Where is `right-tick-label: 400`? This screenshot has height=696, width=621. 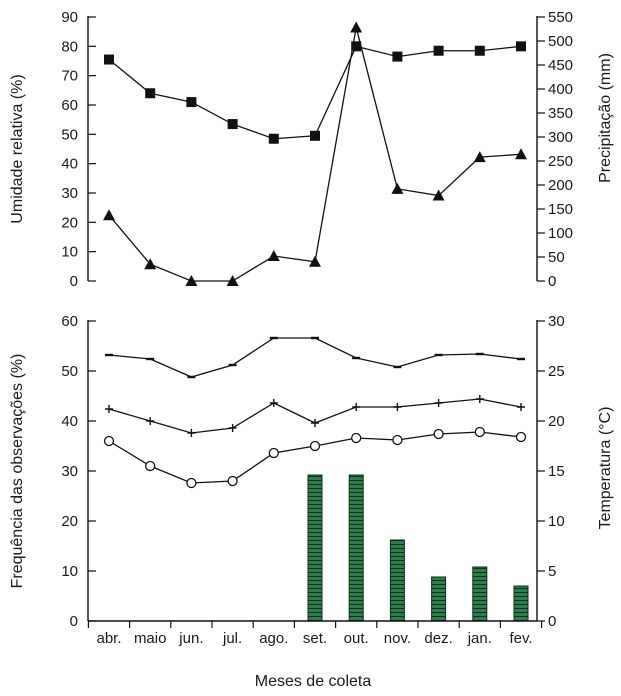 right-tick-label: 400 is located at coordinates (560, 89).